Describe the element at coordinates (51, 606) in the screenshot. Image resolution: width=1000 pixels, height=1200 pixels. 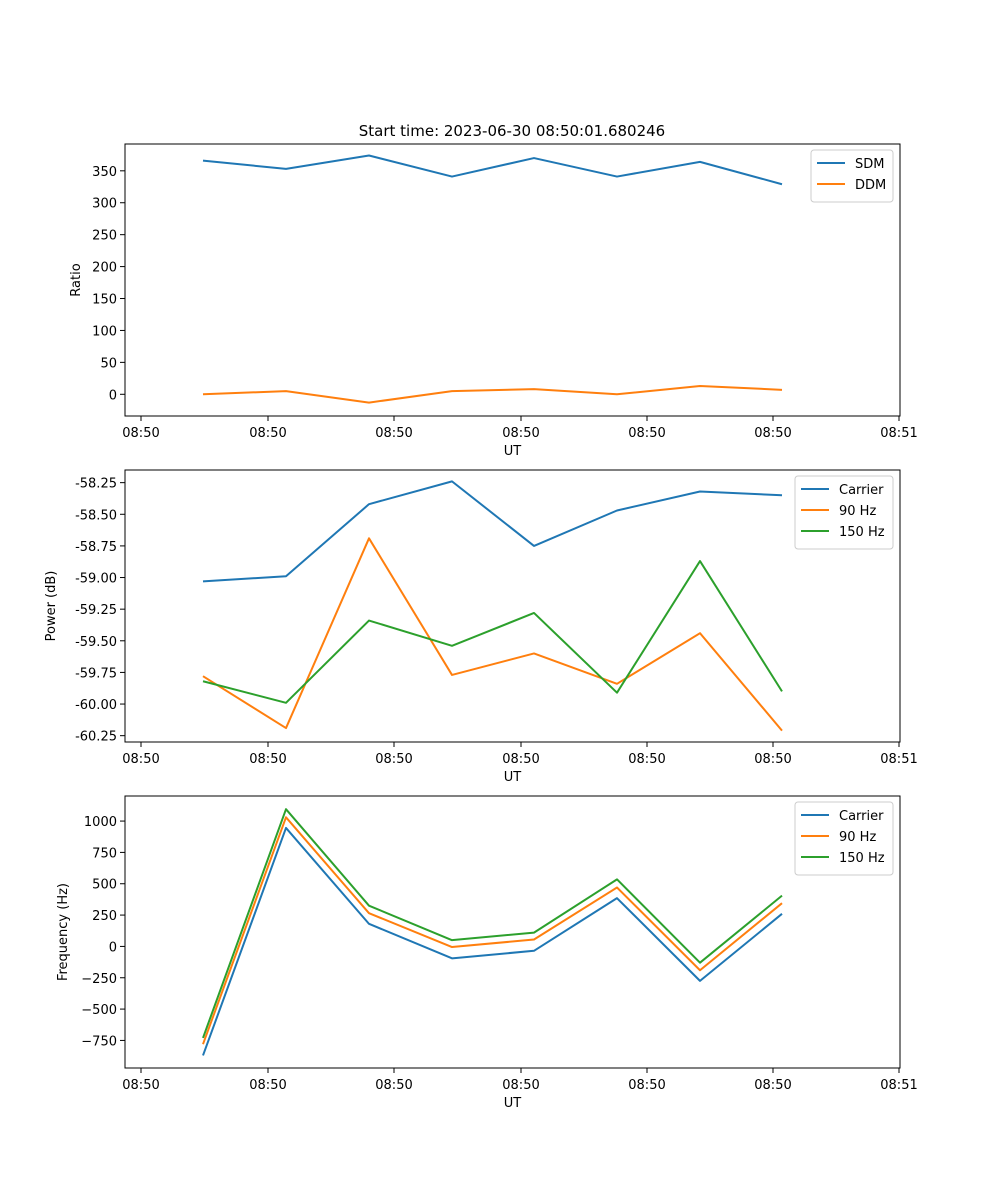
I see `y-axis-label: Power (dB)` at that location.